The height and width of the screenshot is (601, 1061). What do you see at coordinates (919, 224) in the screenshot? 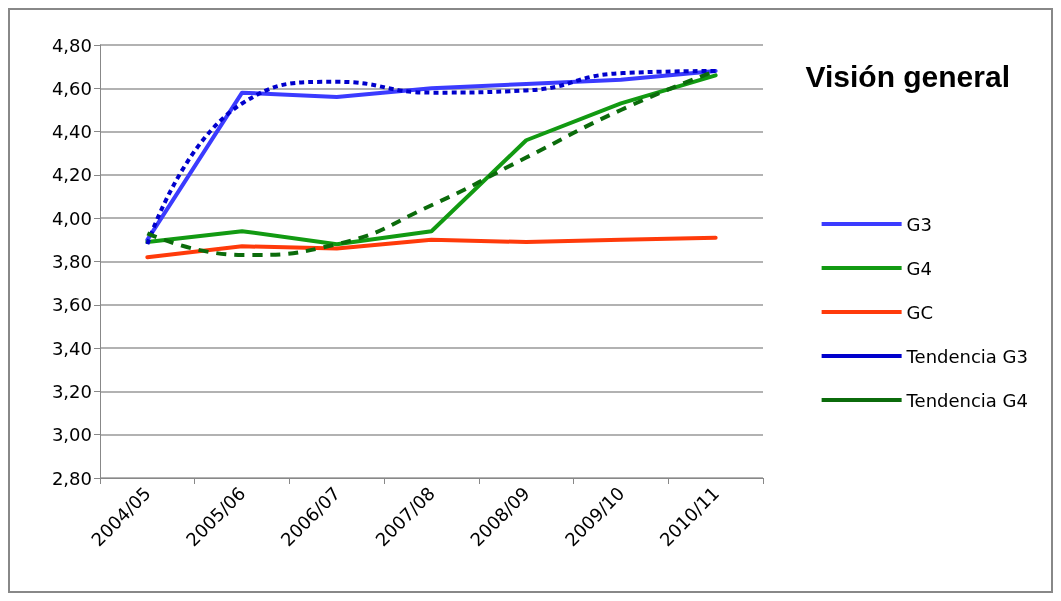
I see `legend-label: G3` at bounding box center [919, 224].